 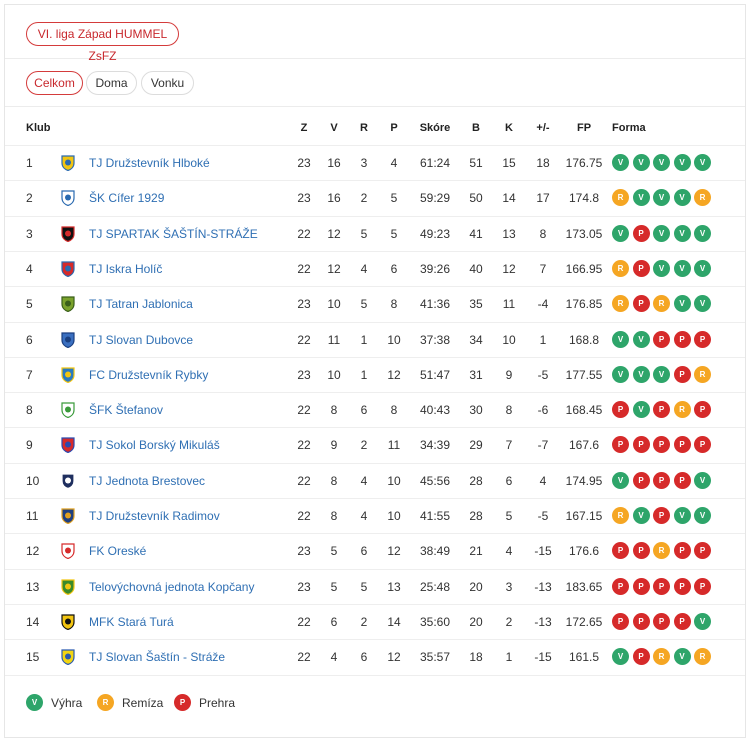 What do you see at coordinates (149, 163) in the screenshot?
I see `team-link: TJ Družstevník Hlboké` at bounding box center [149, 163].